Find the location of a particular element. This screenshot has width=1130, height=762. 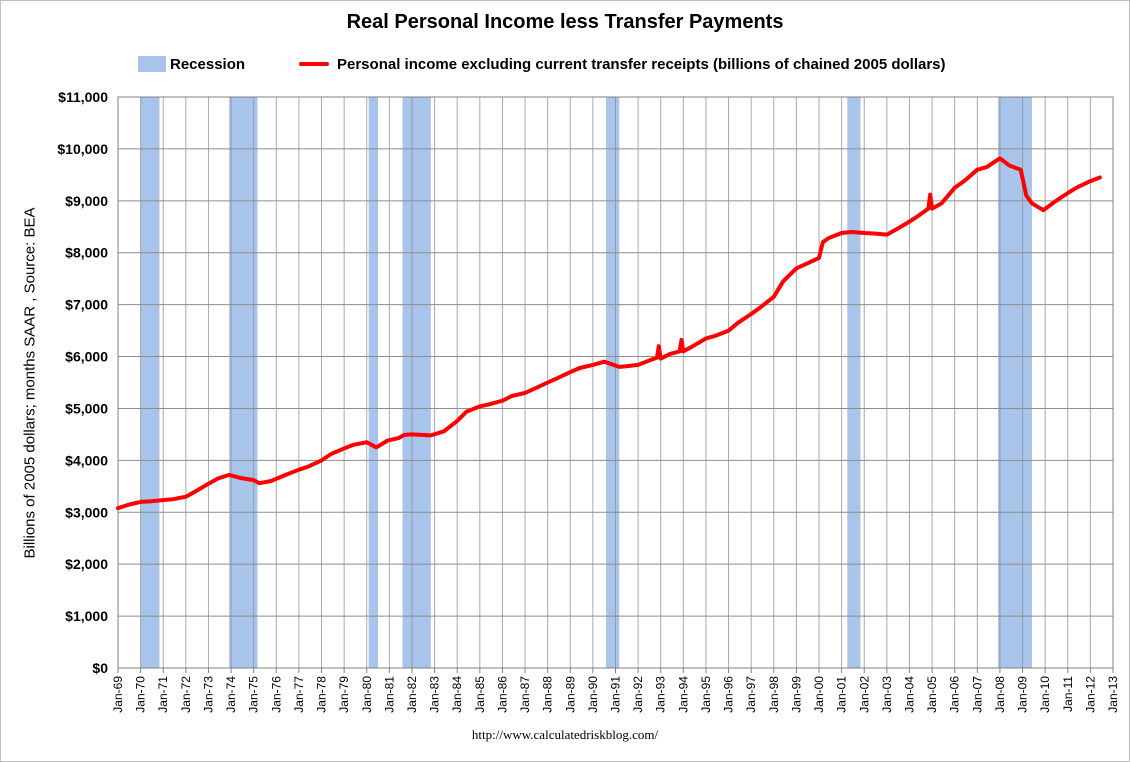

x-tick-label: Jan-81 is located at coordinates (389, 694).